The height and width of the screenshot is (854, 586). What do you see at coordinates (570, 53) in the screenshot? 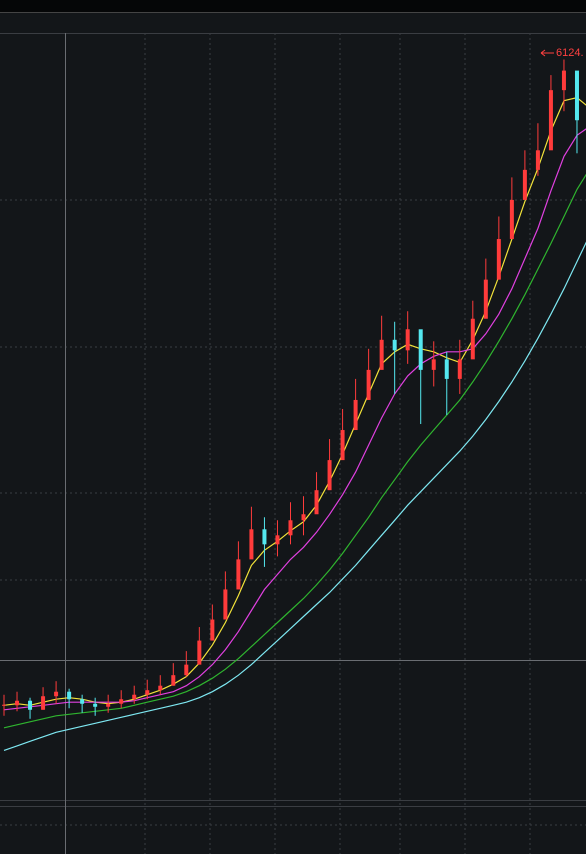
I see `max-label: 6124.` at bounding box center [570, 53].